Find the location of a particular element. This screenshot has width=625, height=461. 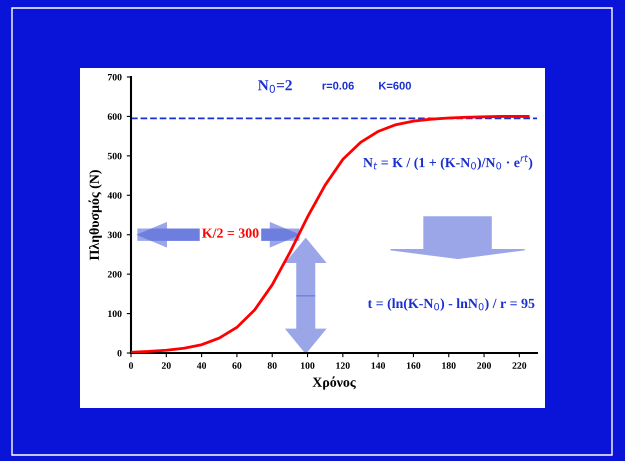

x-tick-label: 220 is located at coordinates (519, 365).